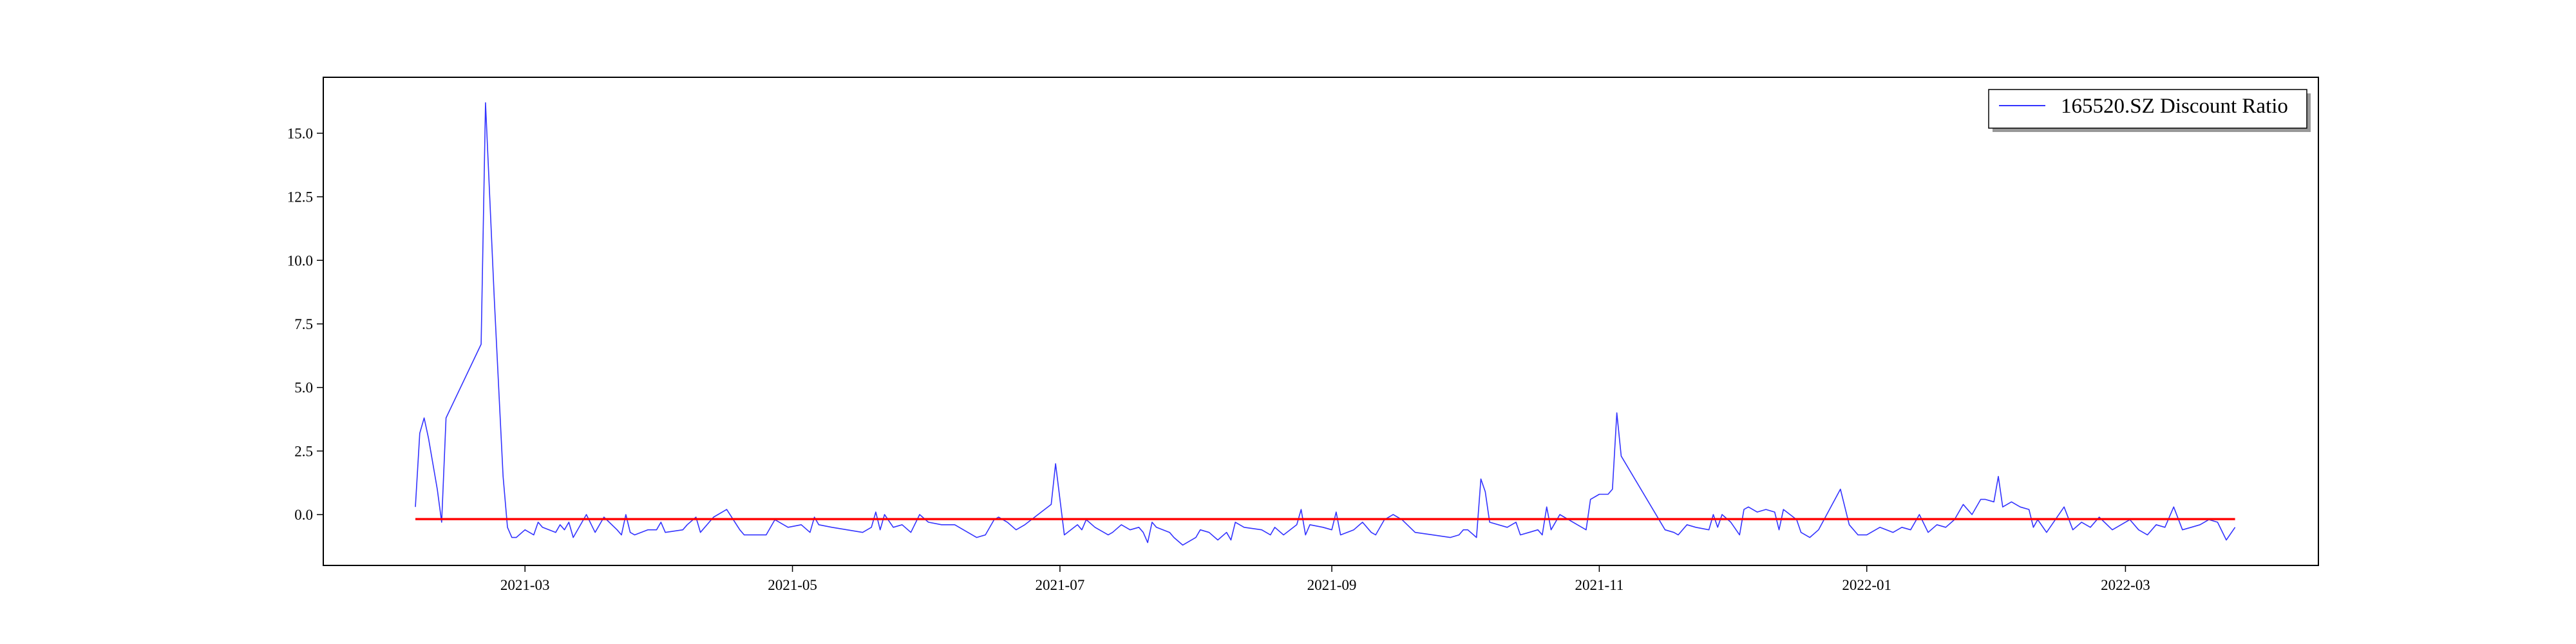 This screenshot has width=2576, height=644. I want to click on y-tick-label: 2.5, so click(303, 451).